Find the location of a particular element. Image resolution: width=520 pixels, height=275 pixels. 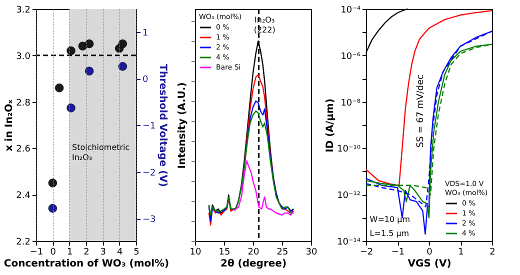

annotation: W=10 μm is located at coordinates (390, 219).